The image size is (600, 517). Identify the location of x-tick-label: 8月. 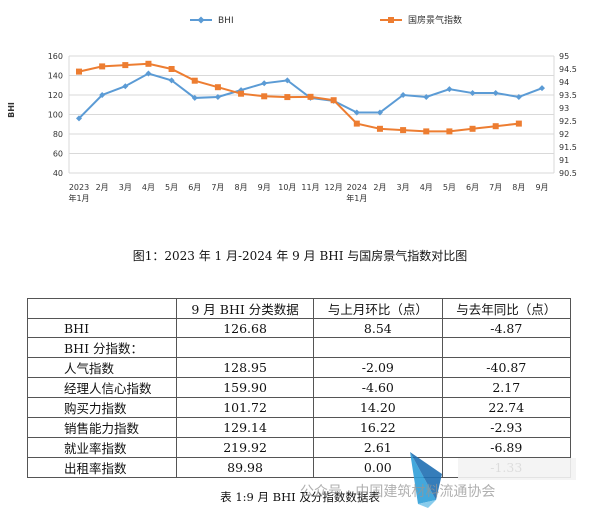
(241, 187).